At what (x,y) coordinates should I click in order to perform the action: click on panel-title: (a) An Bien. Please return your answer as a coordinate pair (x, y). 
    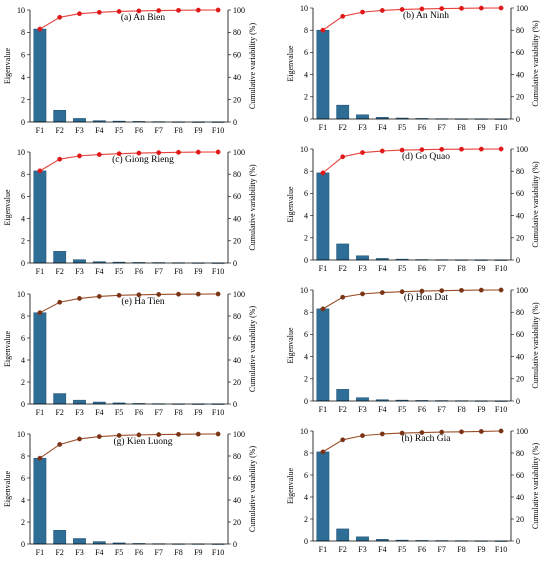
    Looking at the image, I should click on (143, 17).